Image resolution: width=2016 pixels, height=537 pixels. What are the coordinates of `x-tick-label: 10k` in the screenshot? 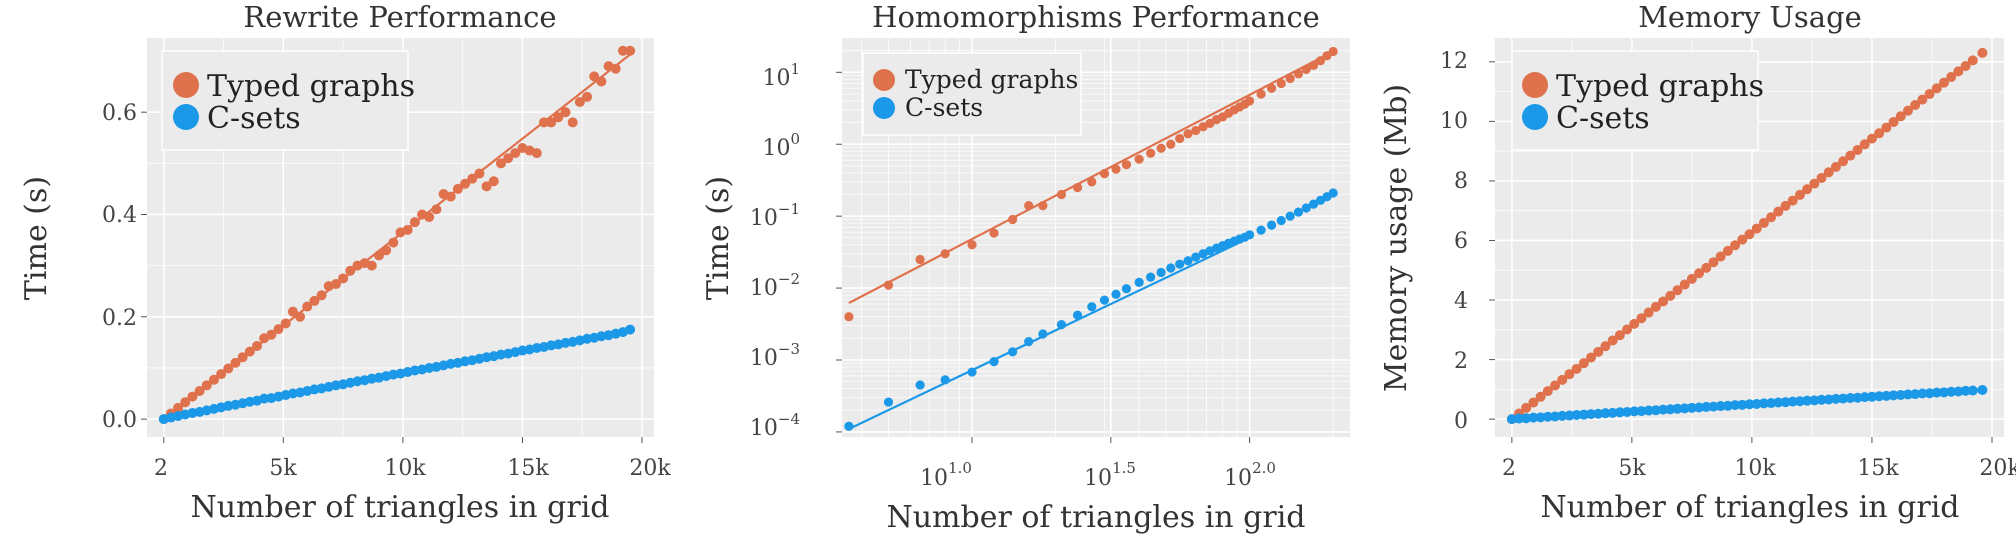 It's located at (1755, 468).